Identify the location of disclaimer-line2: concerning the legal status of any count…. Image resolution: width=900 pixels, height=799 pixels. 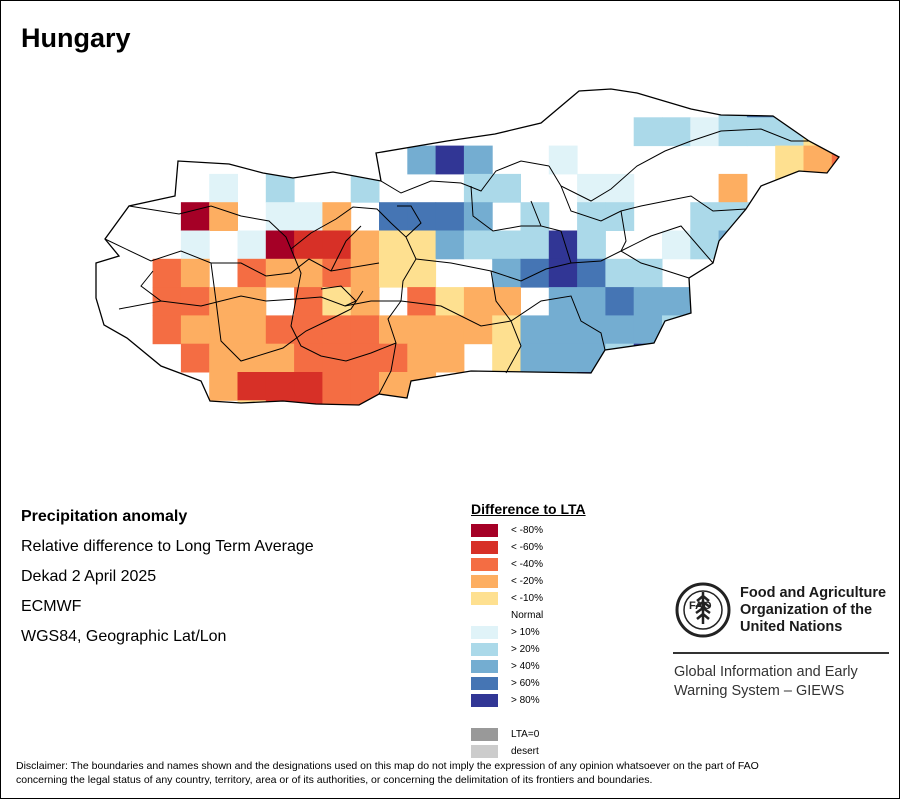
(334, 780).